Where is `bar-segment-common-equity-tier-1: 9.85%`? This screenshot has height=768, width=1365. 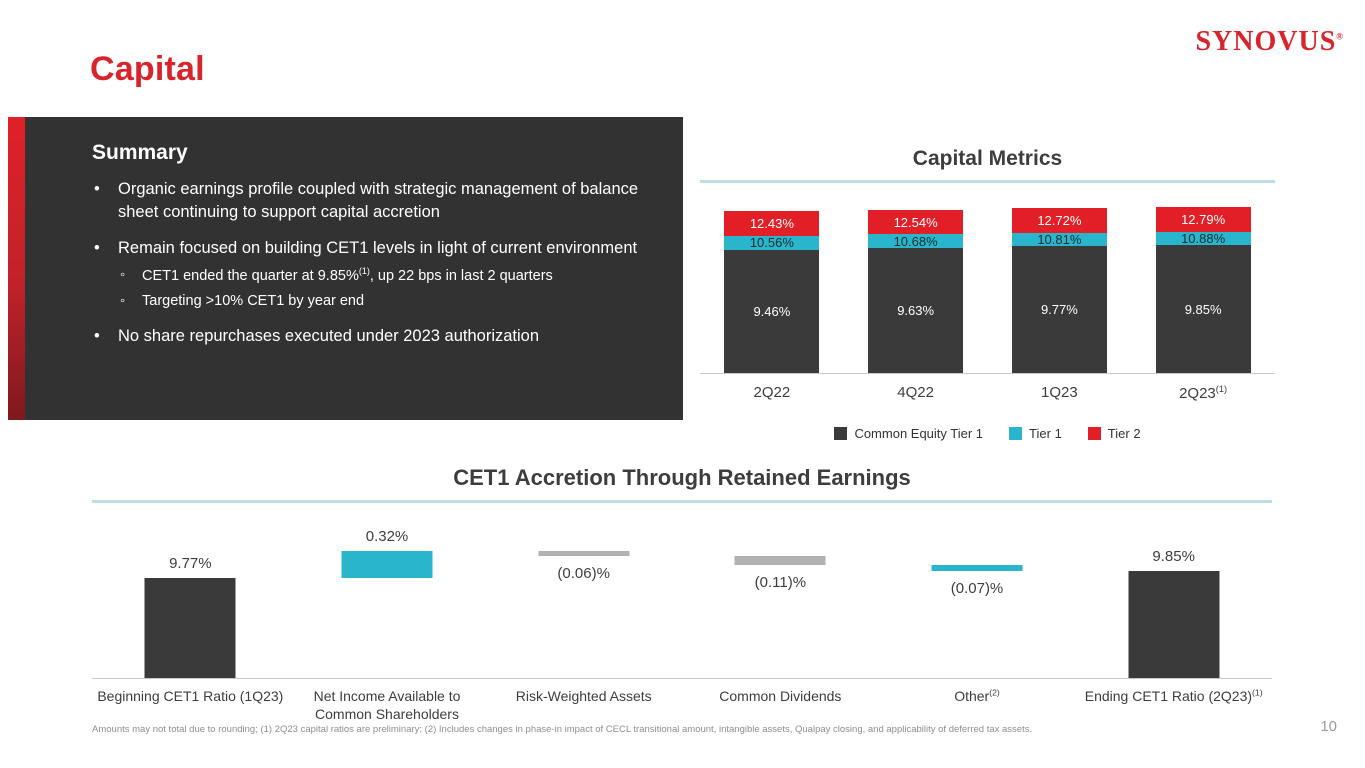
bar-segment-common-equity-tier-1: 9.85% is located at coordinates (1203, 309).